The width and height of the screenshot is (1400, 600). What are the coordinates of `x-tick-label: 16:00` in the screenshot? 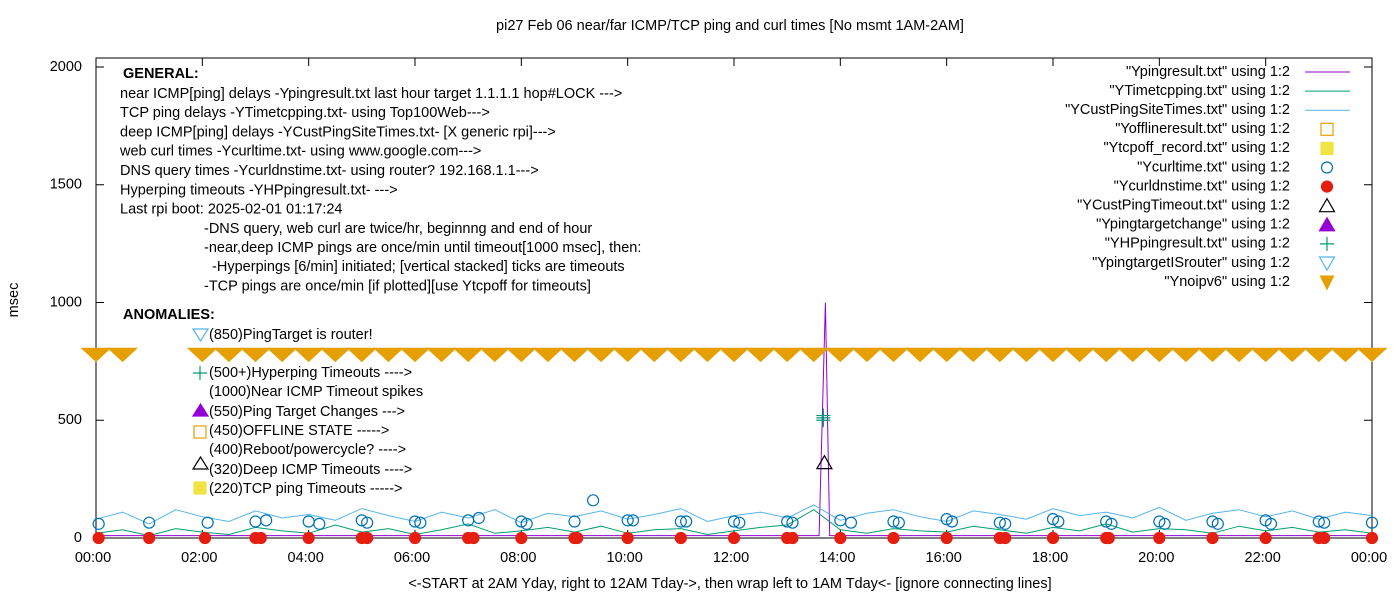 It's located at (944, 558).